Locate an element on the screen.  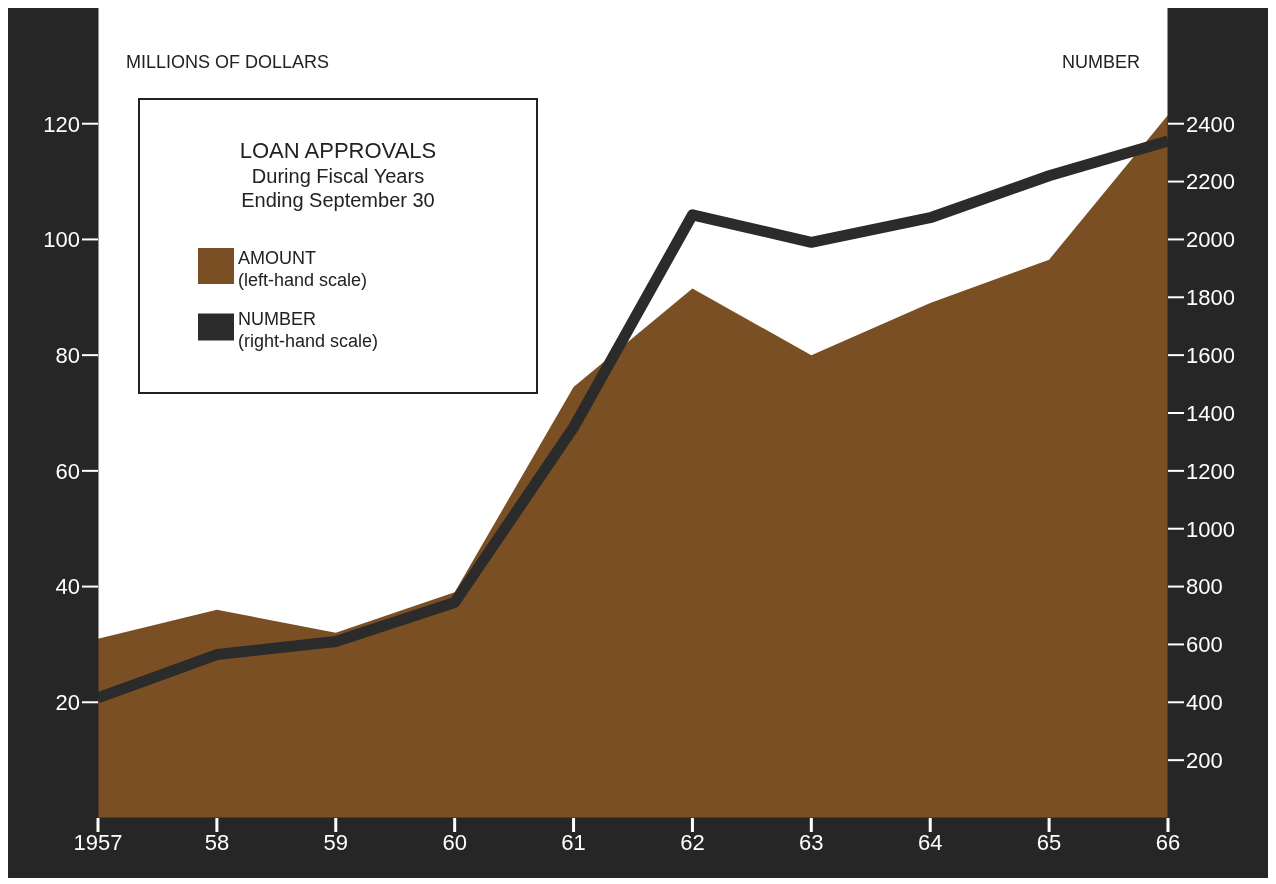
y2-tick-label: 2200 is located at coordinates (1210, 182).